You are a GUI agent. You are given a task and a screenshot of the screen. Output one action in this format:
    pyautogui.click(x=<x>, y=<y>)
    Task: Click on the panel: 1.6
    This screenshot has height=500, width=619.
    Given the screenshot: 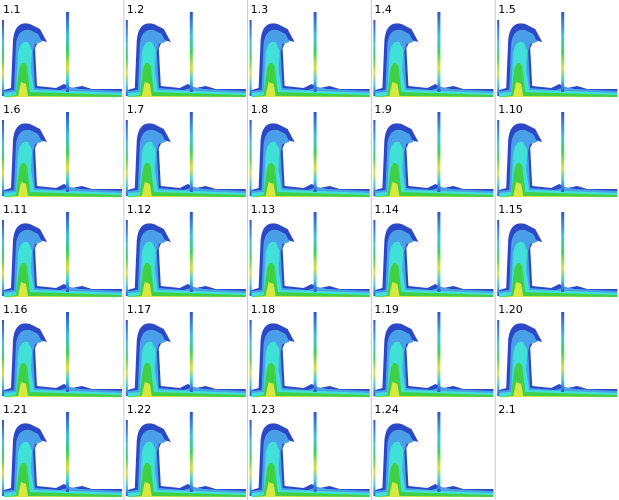 What is the action you would take?
    pyautogui.click(x=62, y=150)
    